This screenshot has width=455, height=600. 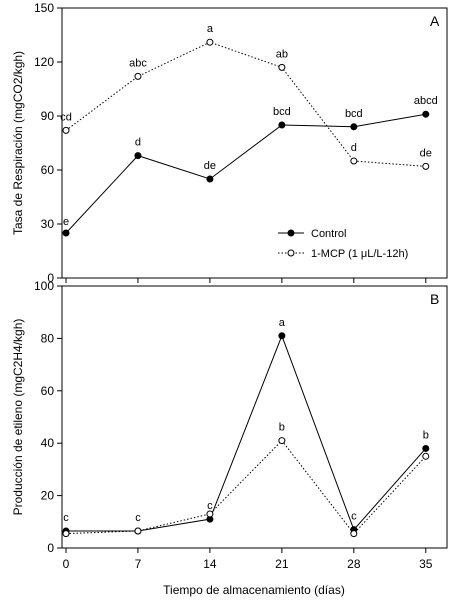 I want to click on panel-a-y-tick-label: 90, so click(x=48, y=116).